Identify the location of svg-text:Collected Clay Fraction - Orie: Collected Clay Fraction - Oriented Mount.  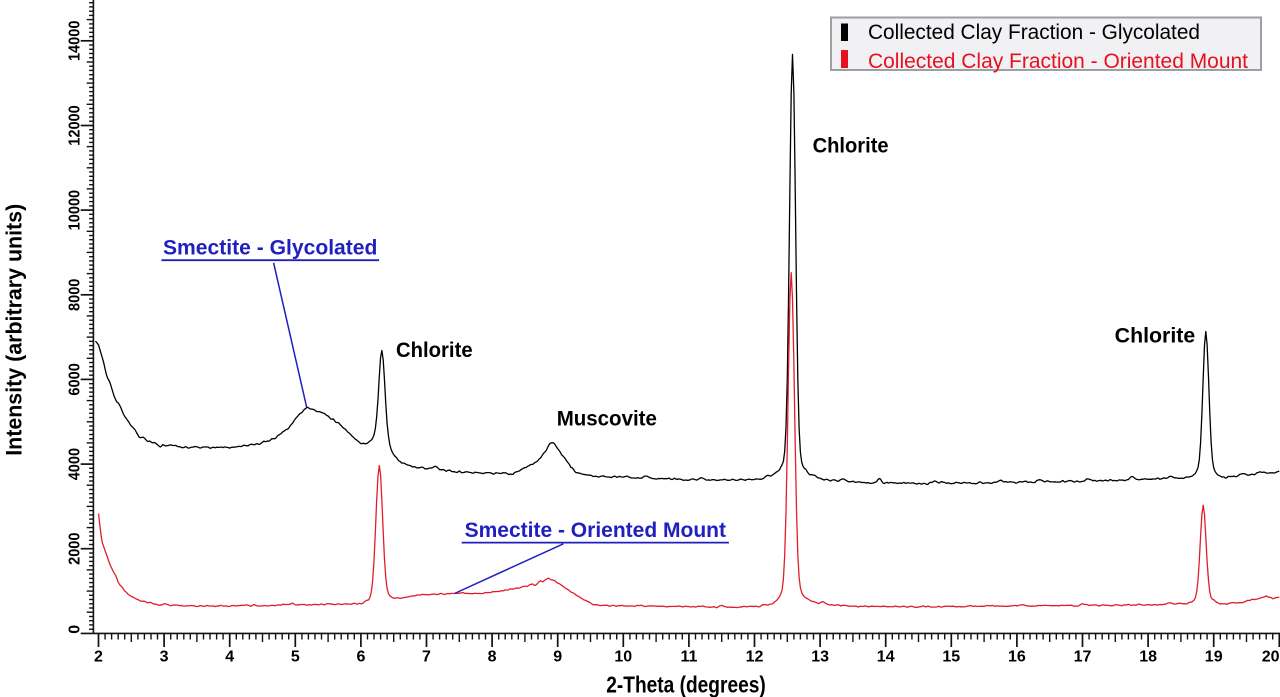
(1058, 61).